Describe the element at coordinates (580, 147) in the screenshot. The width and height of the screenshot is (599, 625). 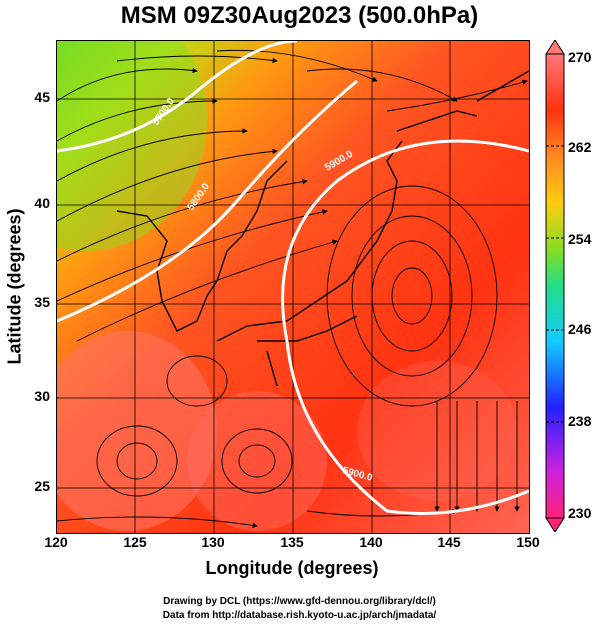
I see `colorbar-tick-label: 262` at that location.